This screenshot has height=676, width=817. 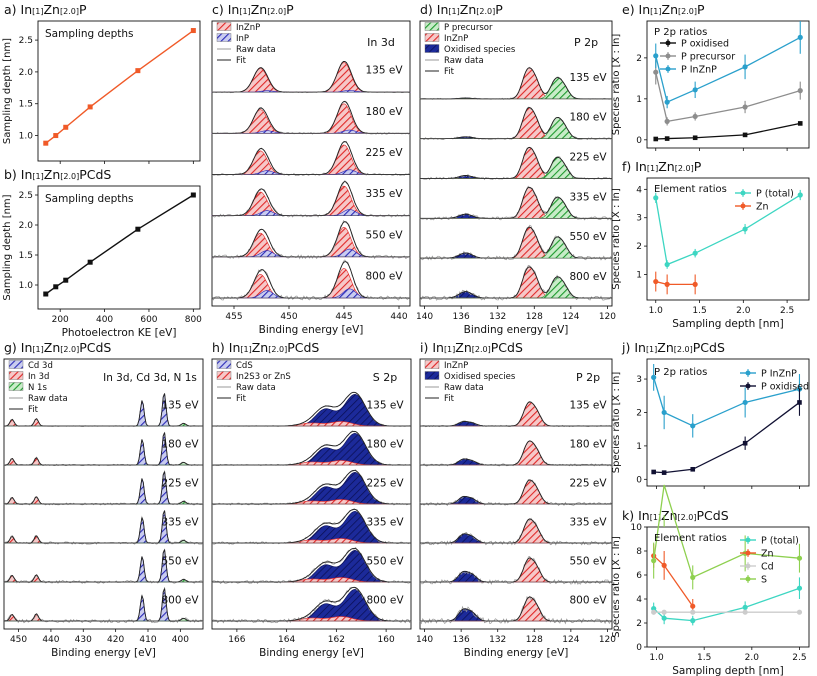 What do you see at coordinates (265, 347) in the screenshot?
I see `panel-h-title: h) In[1]Zn[2.0]PCdS` at bounding box center [265, 347].